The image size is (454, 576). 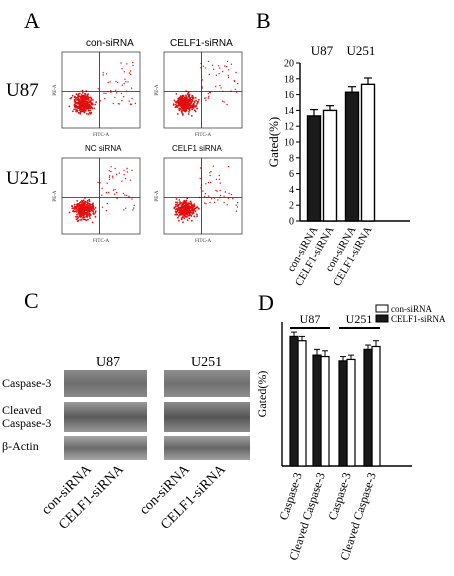 I want to click on chart-d-legend-label: CELF1-siRNA, so click(x=418, y=319).